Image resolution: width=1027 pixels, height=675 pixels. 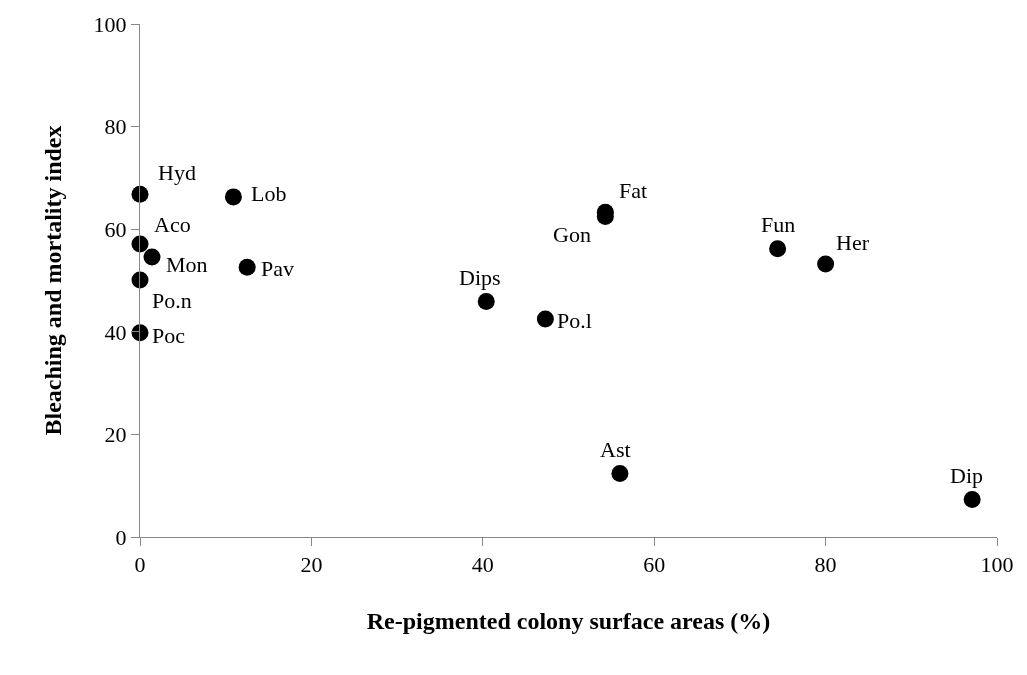 What do you see at coordinates (115, 435) in the screenshot?
I see `y-tick-label: 20` at bounding box center [115, 435].